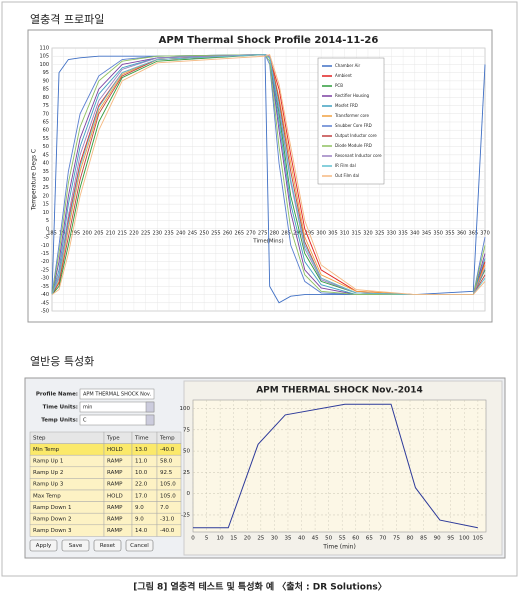 Image resolution: width=520 pixels, height=603 pixels. I want to click on table-cell-text: Ramp Up 1, so click(48, 462).